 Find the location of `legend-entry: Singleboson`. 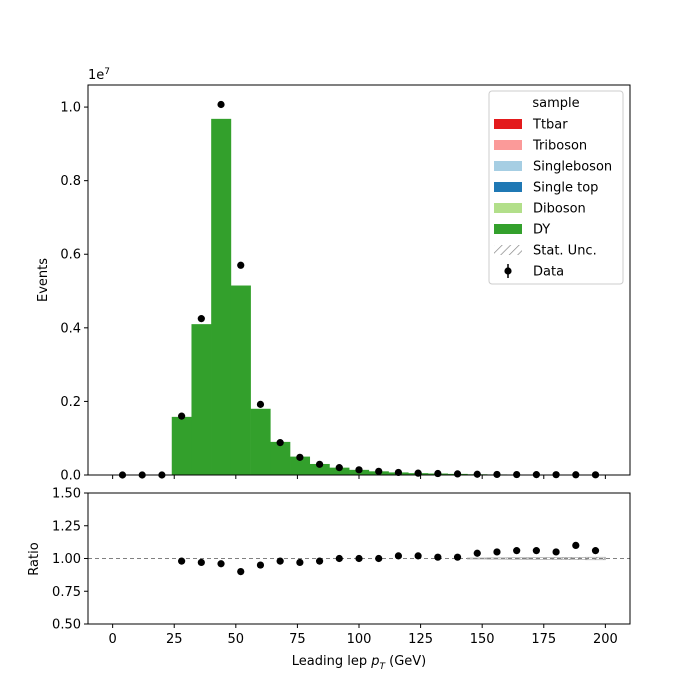

legend-entry: Singleboson is located at coordinates (553, 167).